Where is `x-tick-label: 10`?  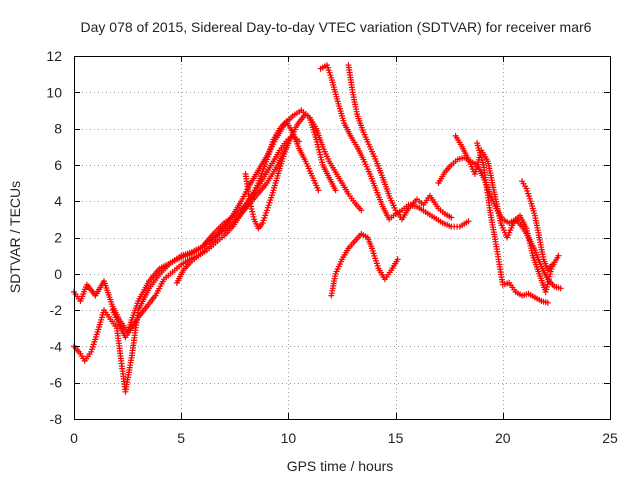
x-tick-label: 10 is located at coordinates (289, 438).